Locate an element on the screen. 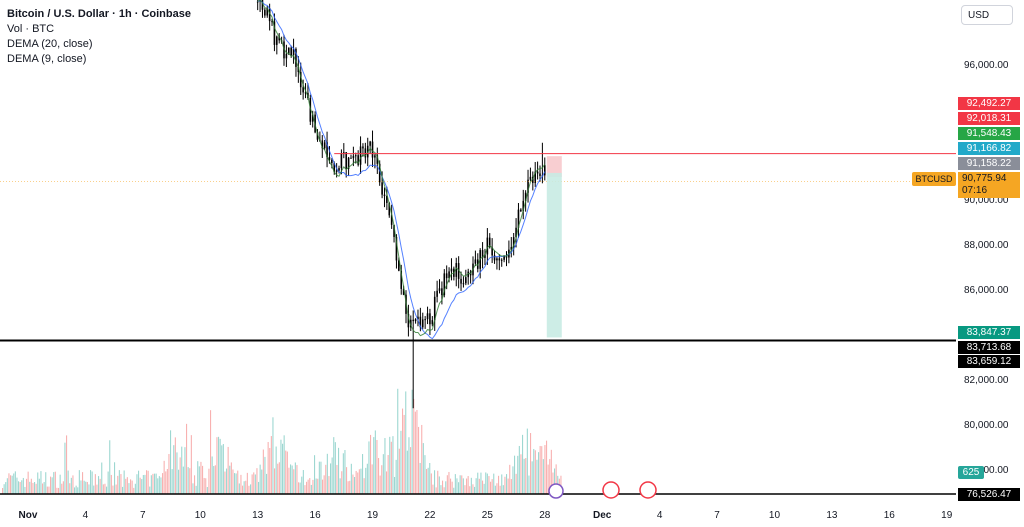 The height and width of the screenshot is (527, 1024). price-tag: 91,548.43 is located at coordinates (989, 133).